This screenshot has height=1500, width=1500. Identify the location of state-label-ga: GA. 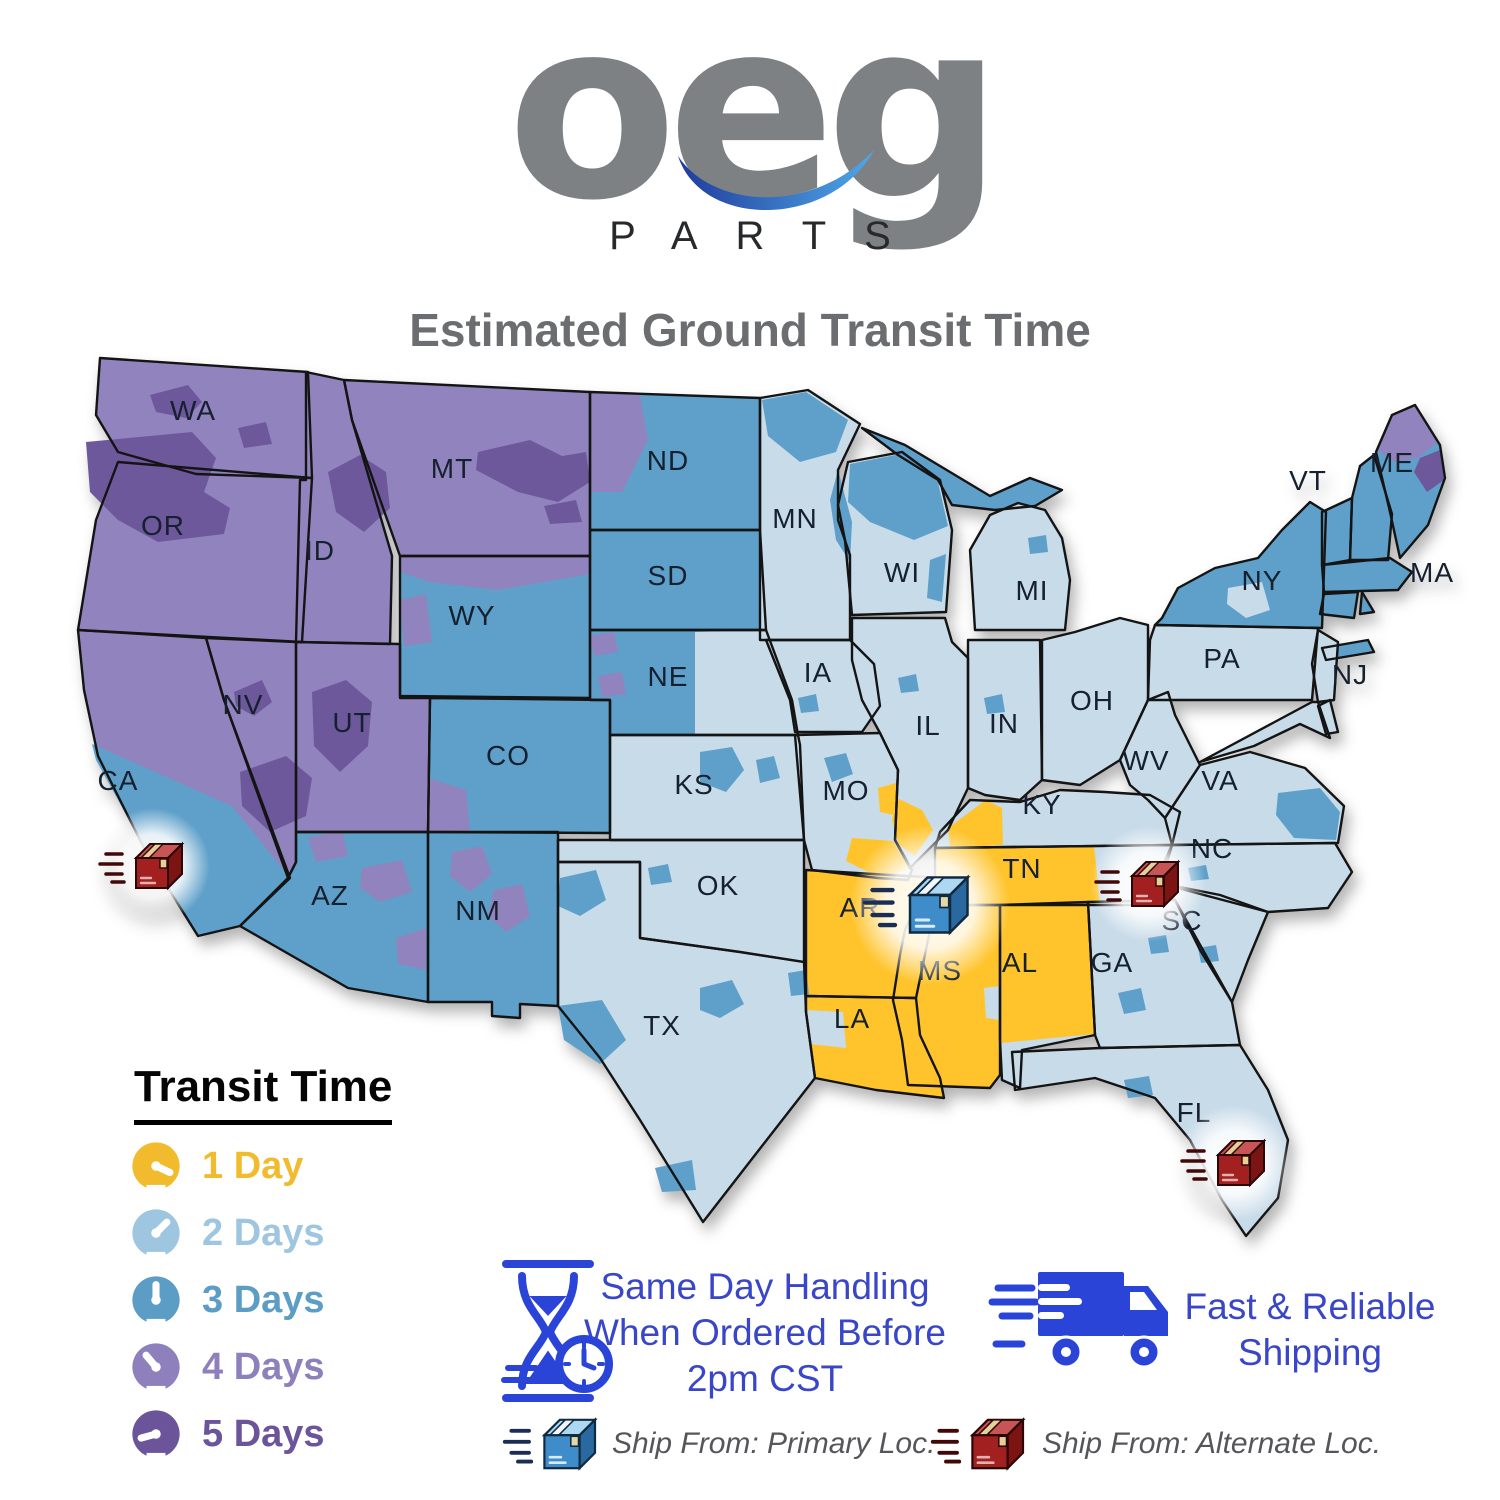
(1112, 962).